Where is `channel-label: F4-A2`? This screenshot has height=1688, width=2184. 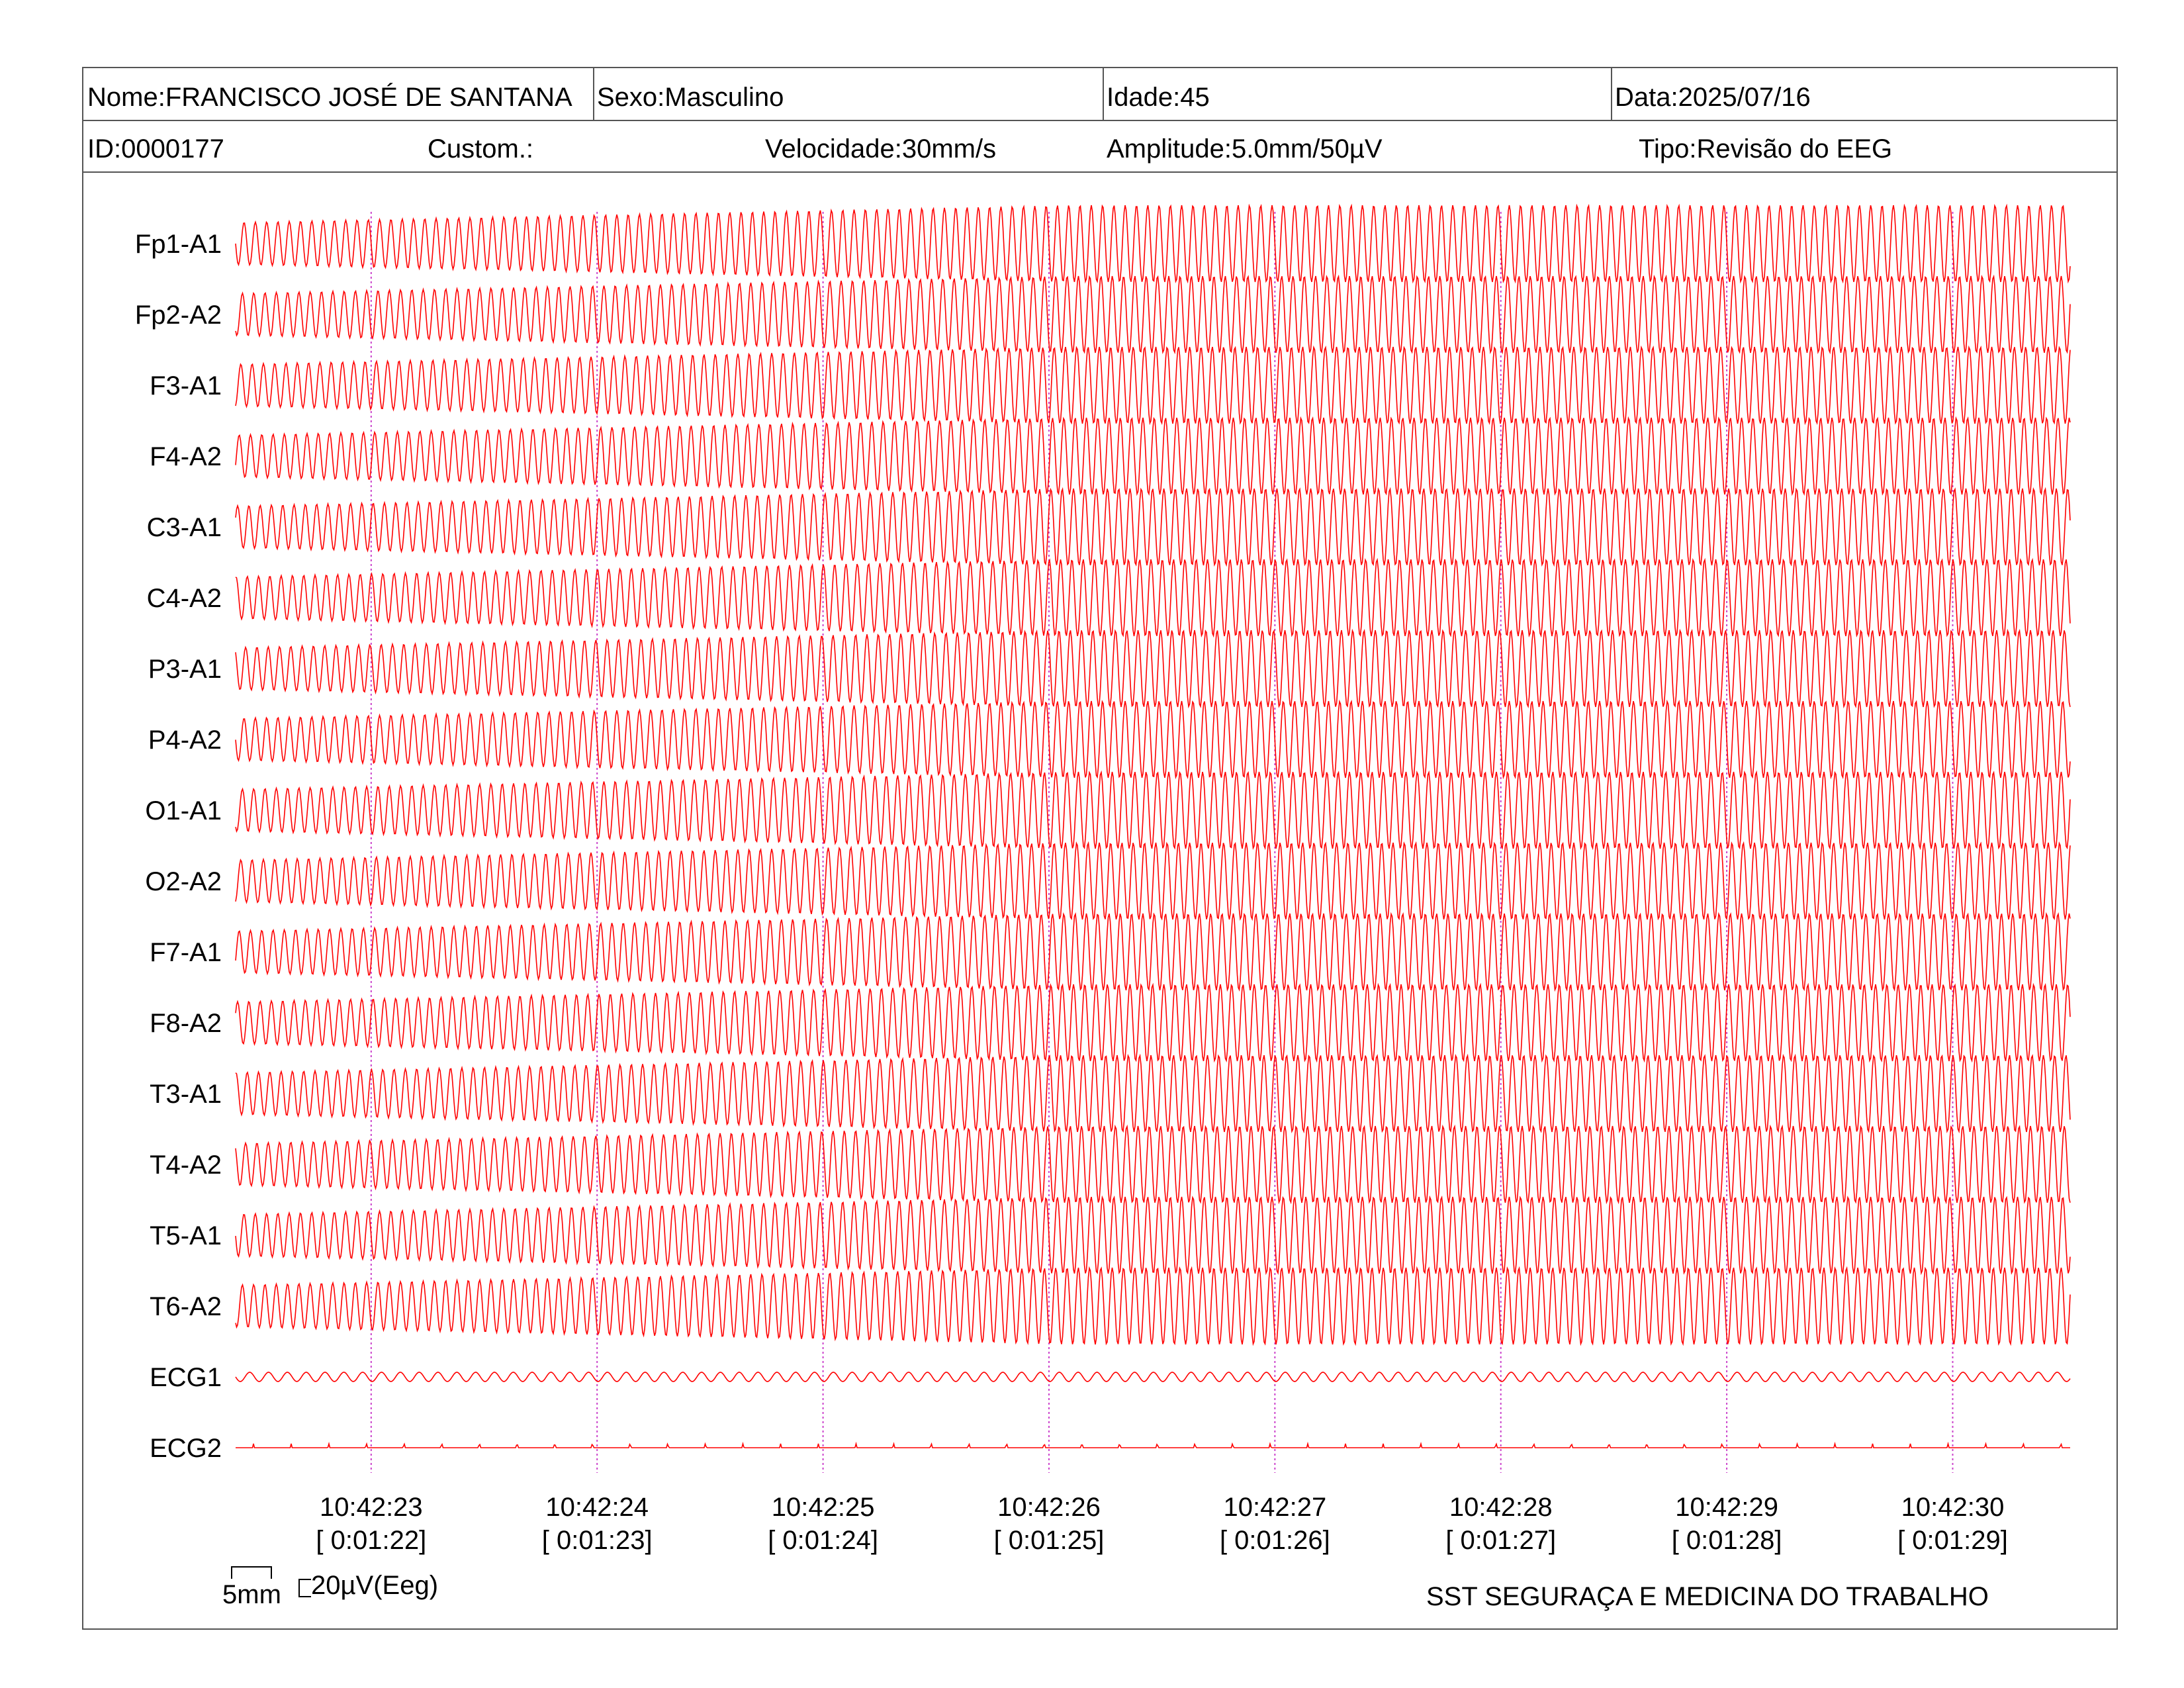 channel-label: F4-A2 is located at coordinates (186, 456).